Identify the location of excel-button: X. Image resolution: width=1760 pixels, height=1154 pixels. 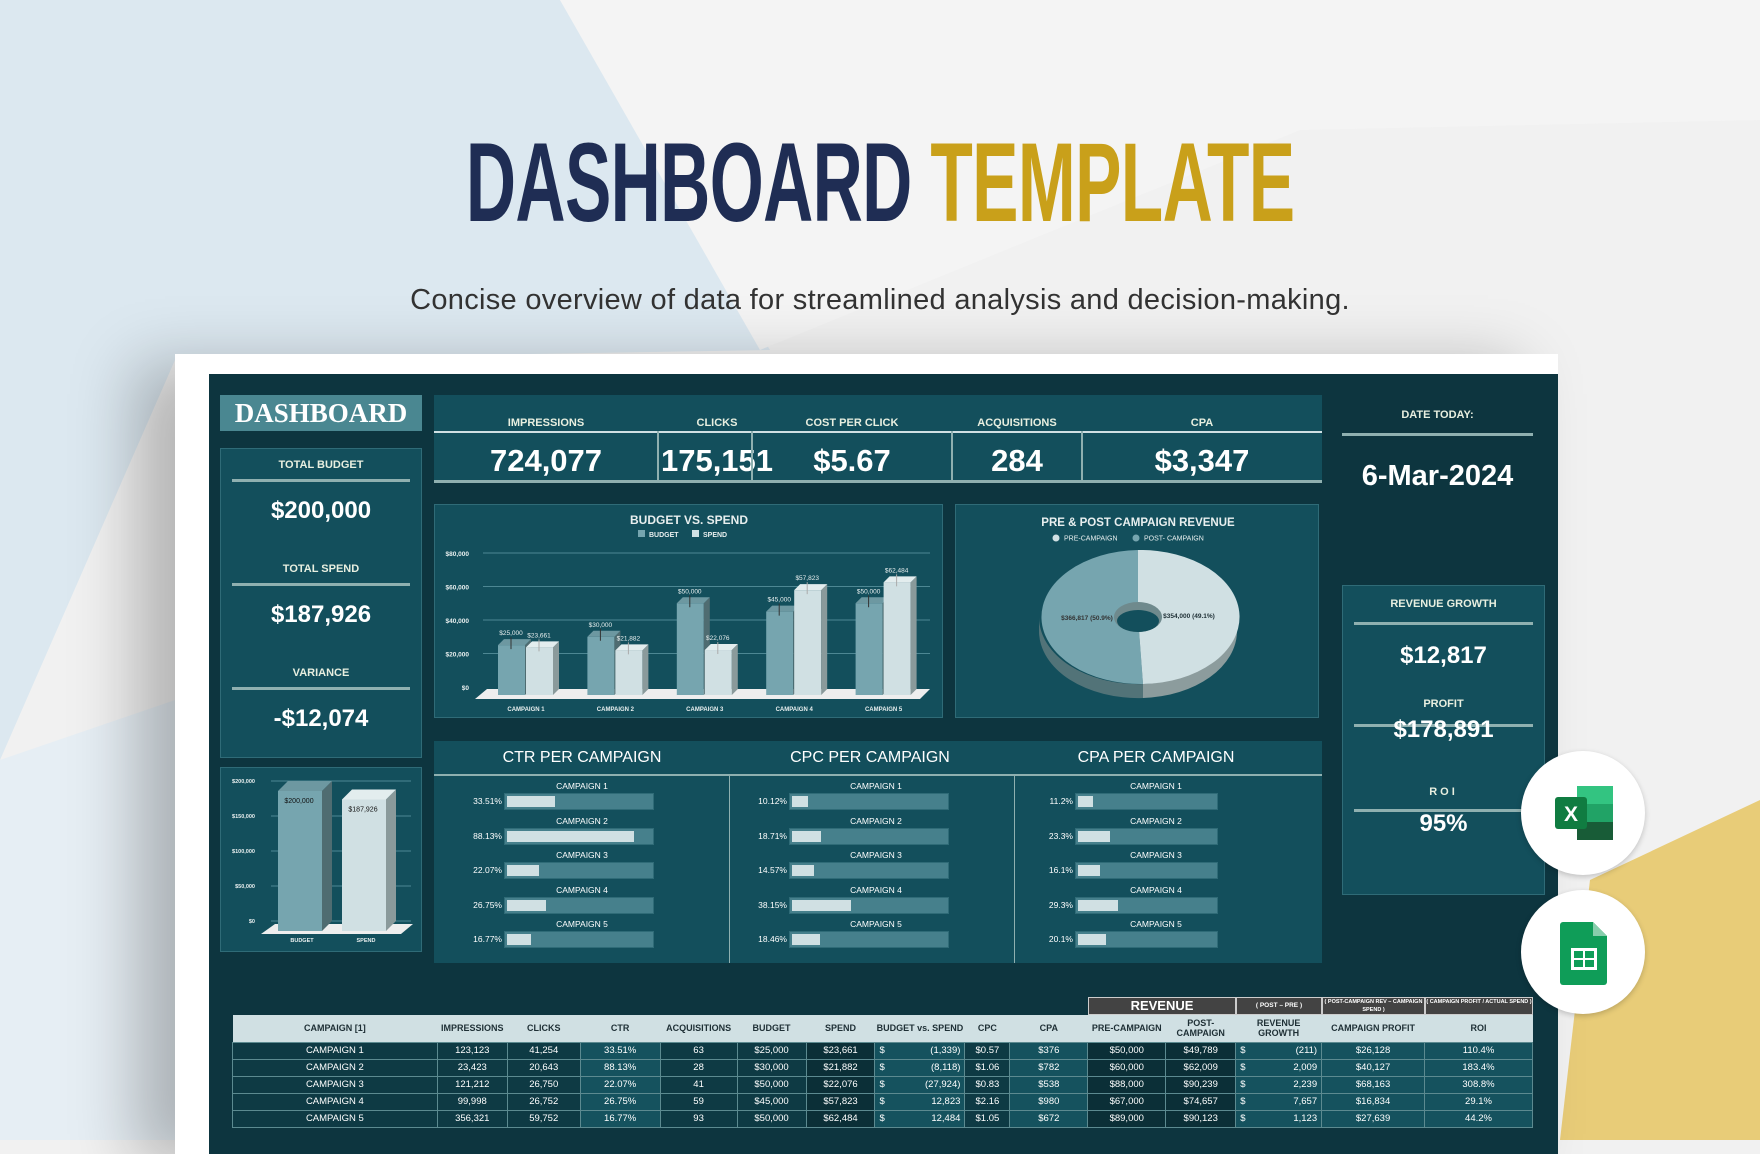
(1583, 813).